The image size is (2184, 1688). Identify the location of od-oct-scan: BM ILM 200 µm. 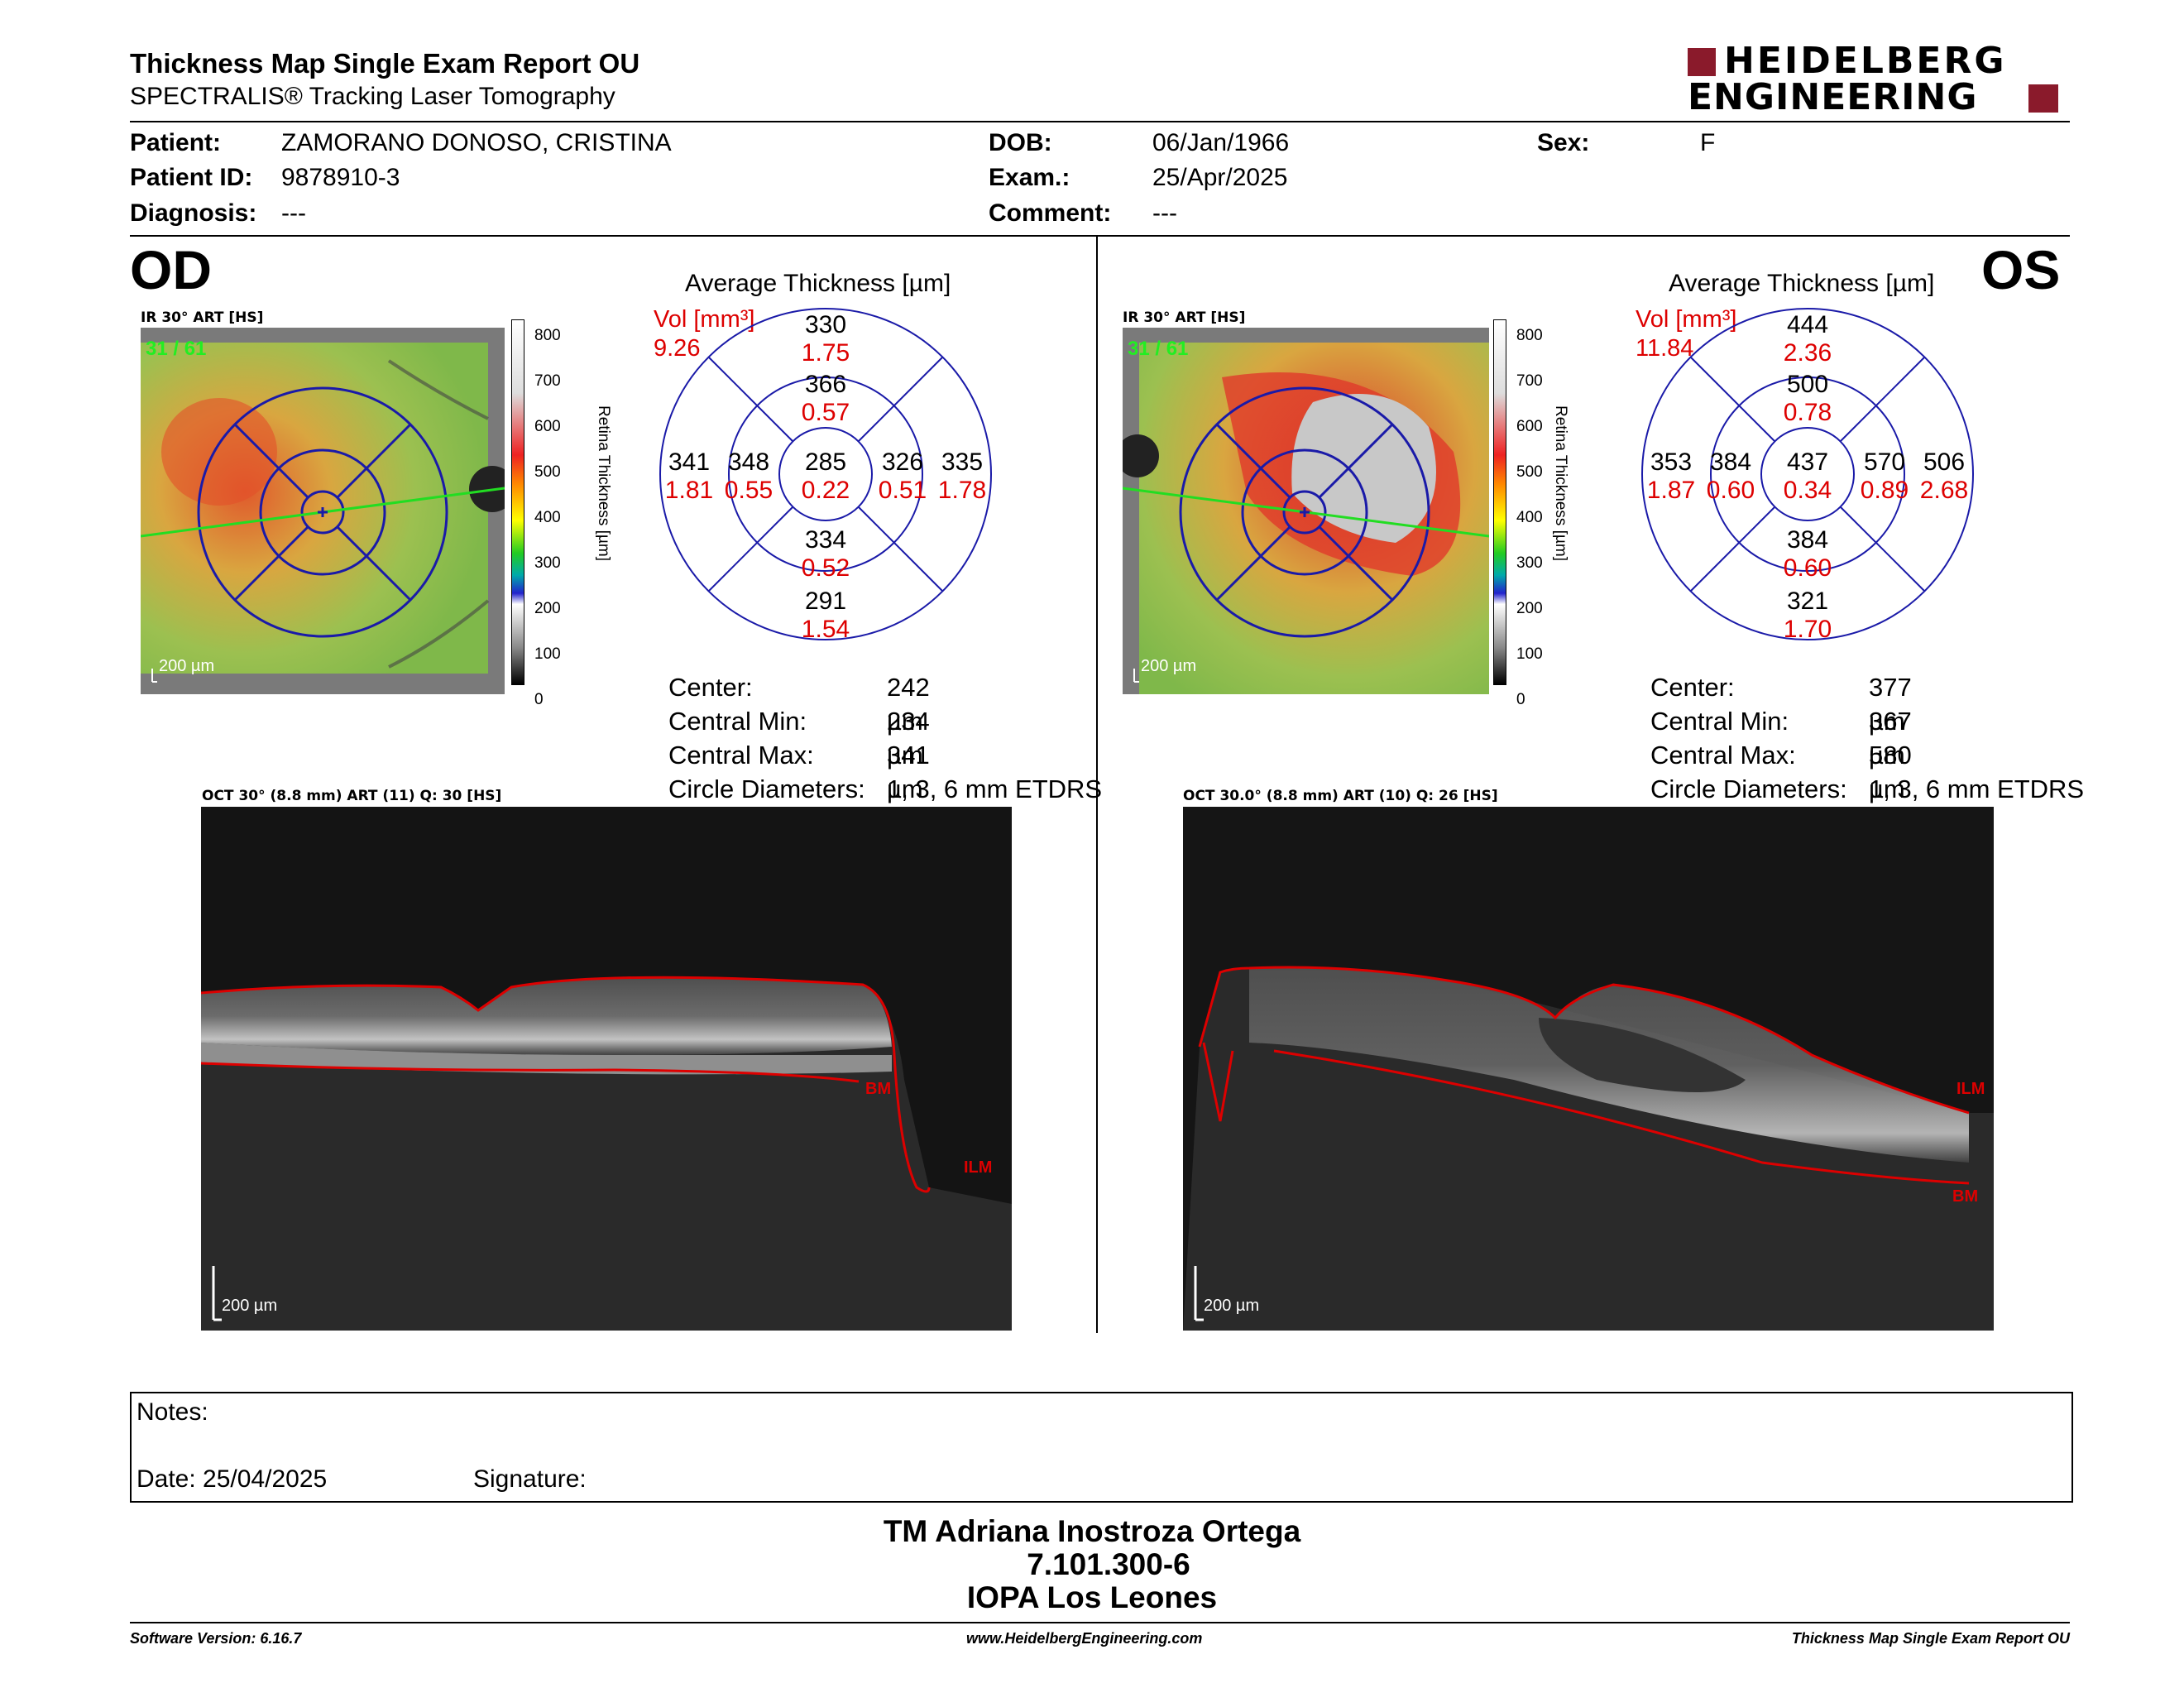
(606, 1069).